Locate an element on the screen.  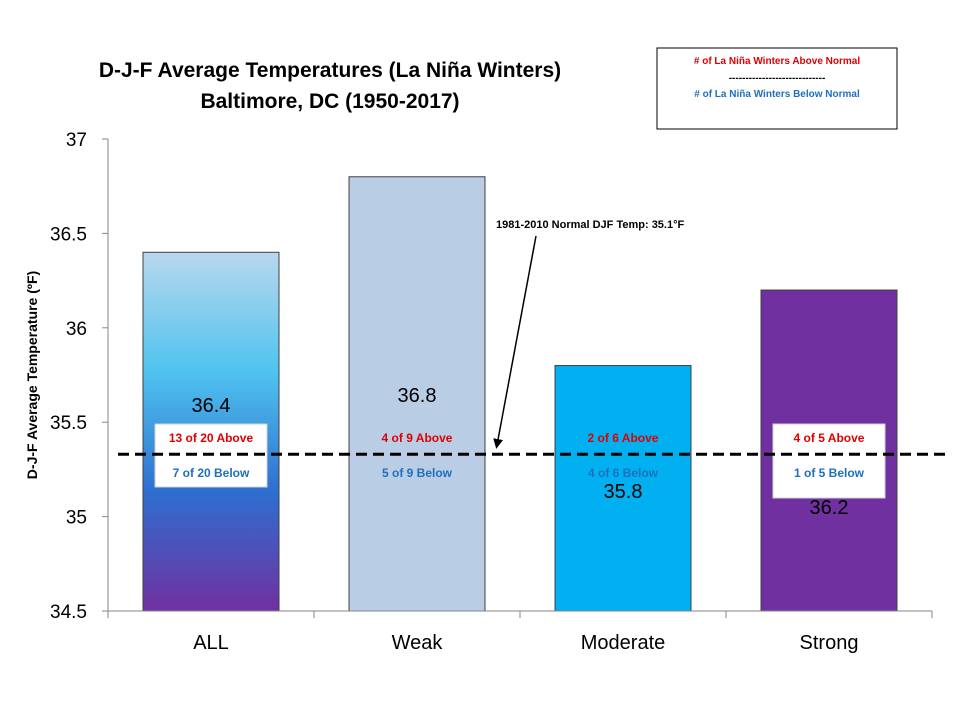
y-tick-label: 37 is located at coordinates (76, 140).